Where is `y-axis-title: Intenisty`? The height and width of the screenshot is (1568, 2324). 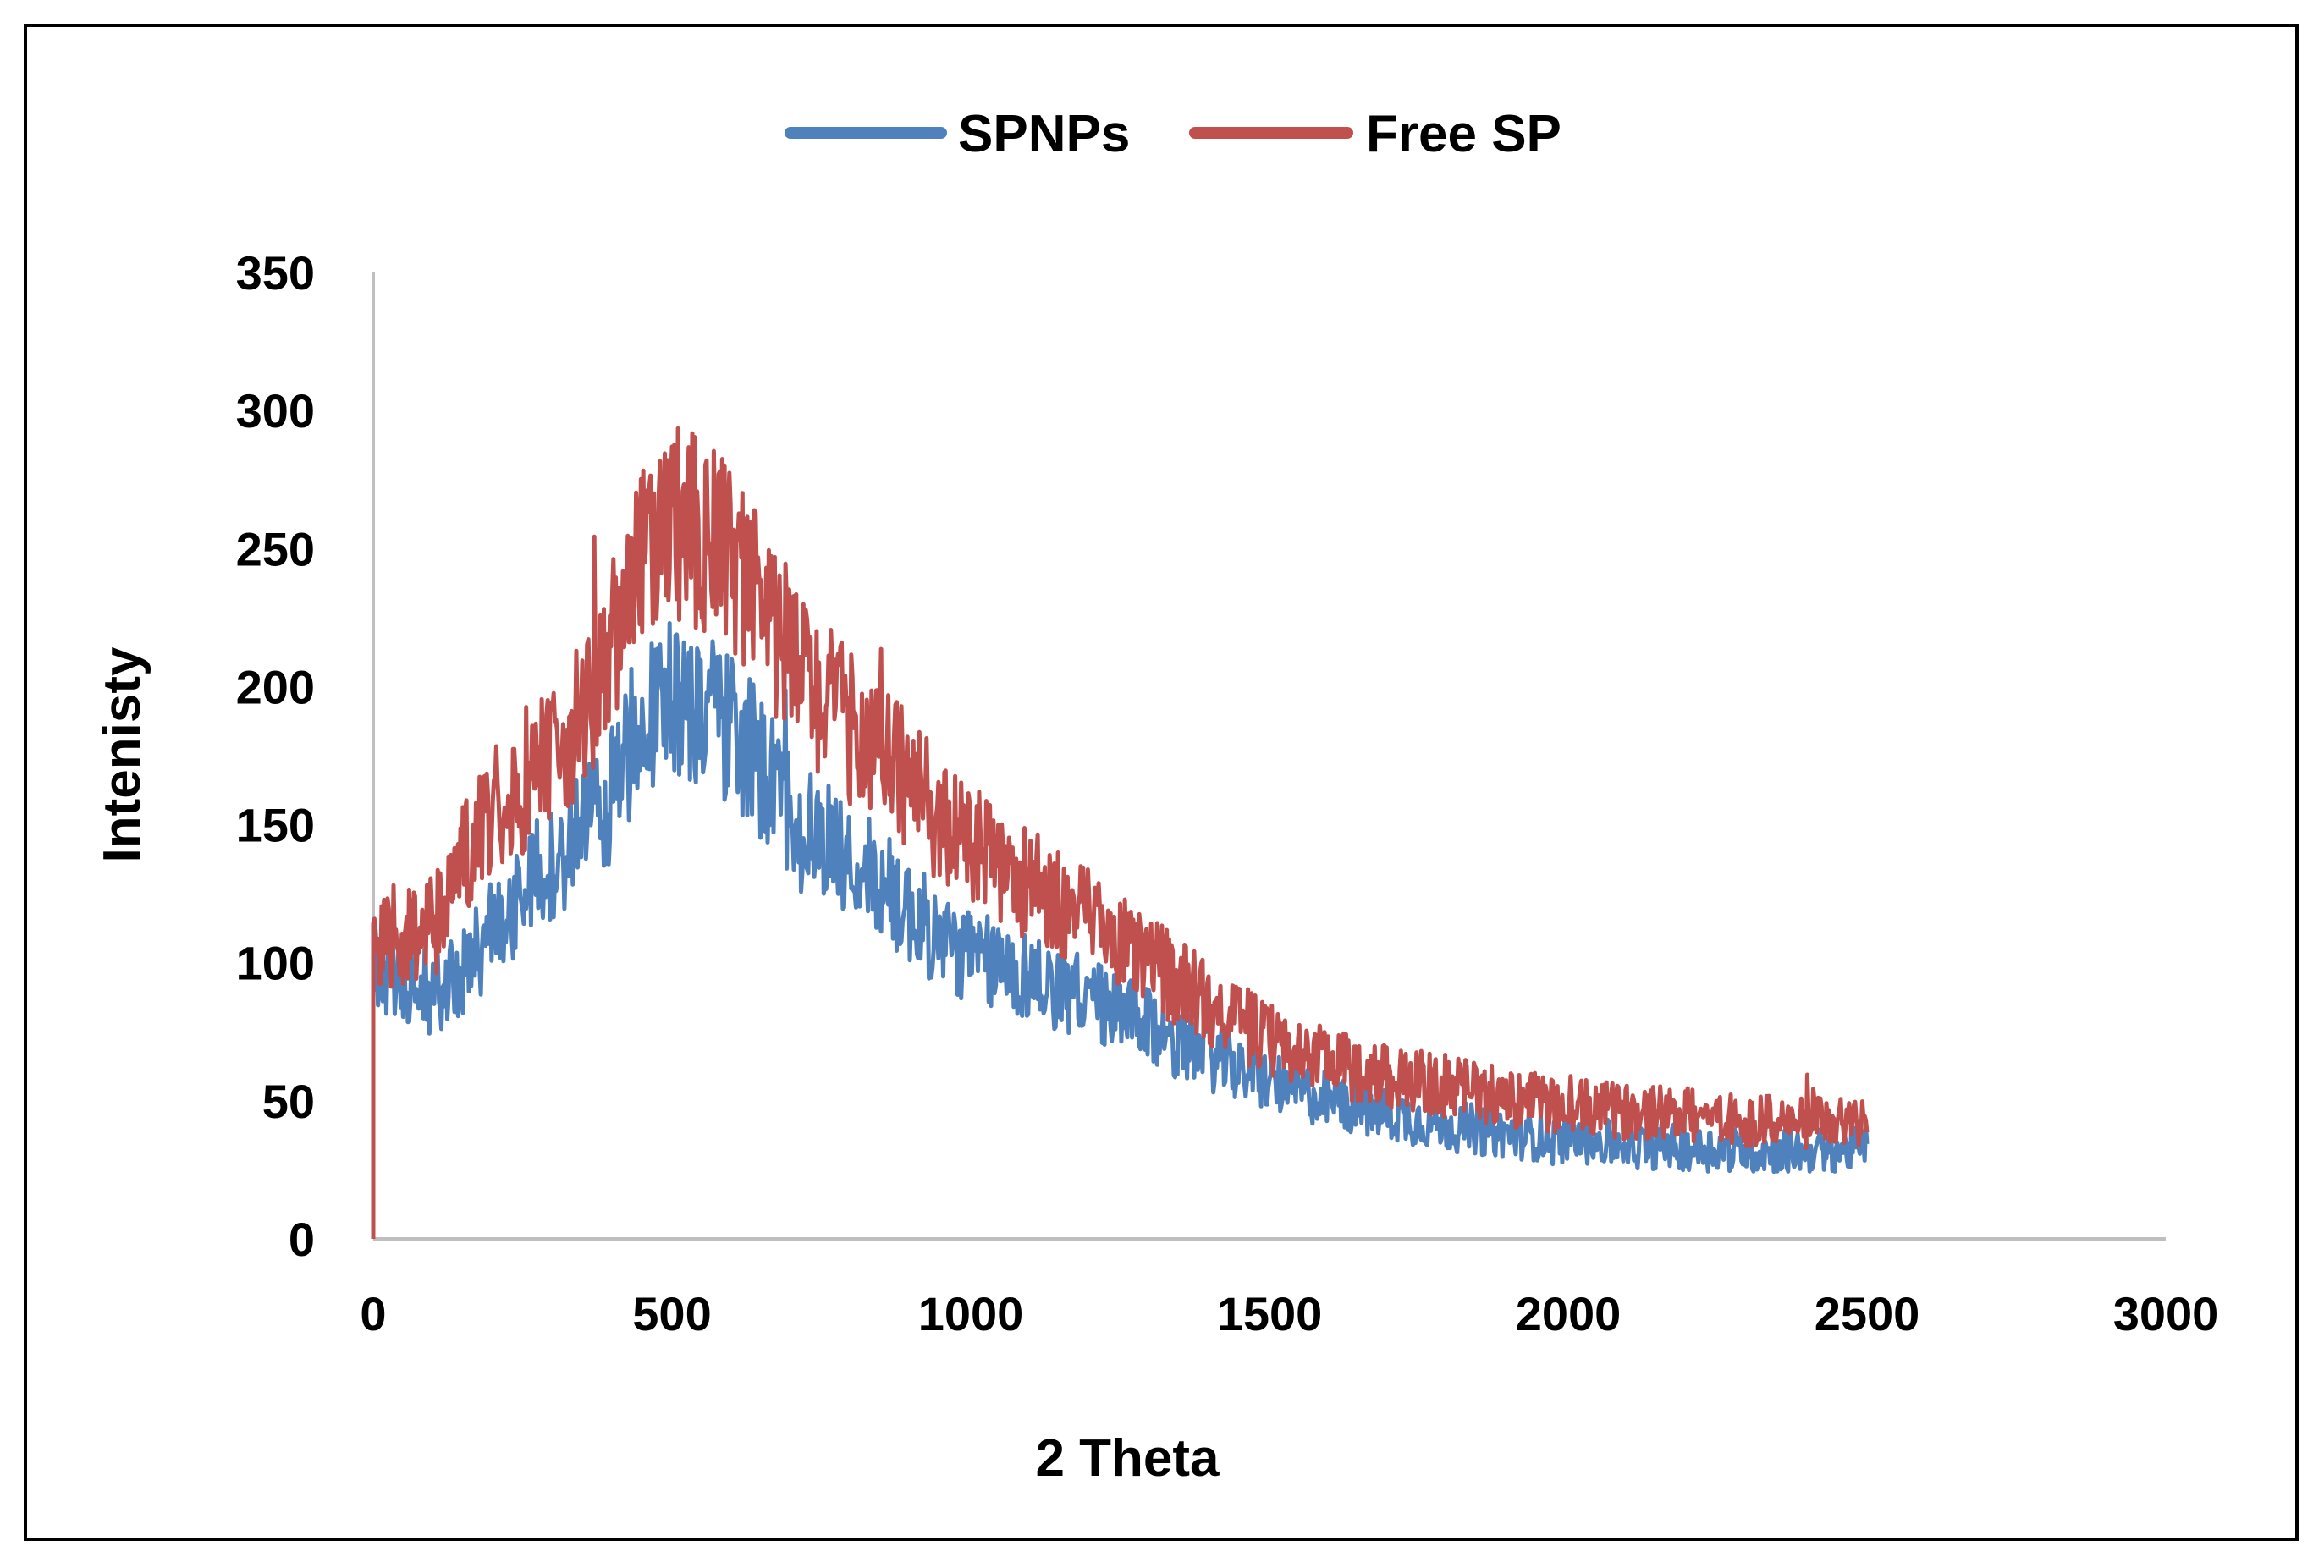
y-axis-title: Intenisty is located at coordinates (122, 754).